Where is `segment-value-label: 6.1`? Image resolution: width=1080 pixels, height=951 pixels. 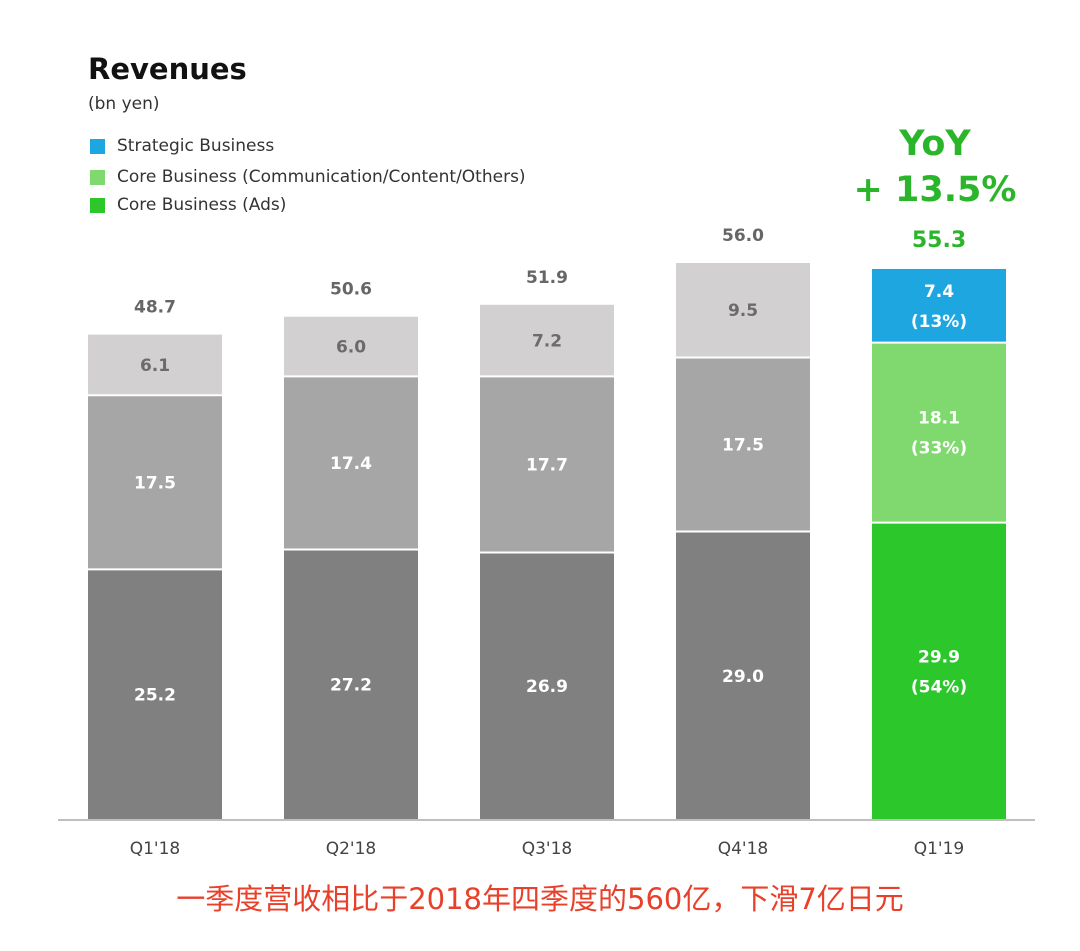 segment-value-label: 6.1 is located at coordinates (155, 366).